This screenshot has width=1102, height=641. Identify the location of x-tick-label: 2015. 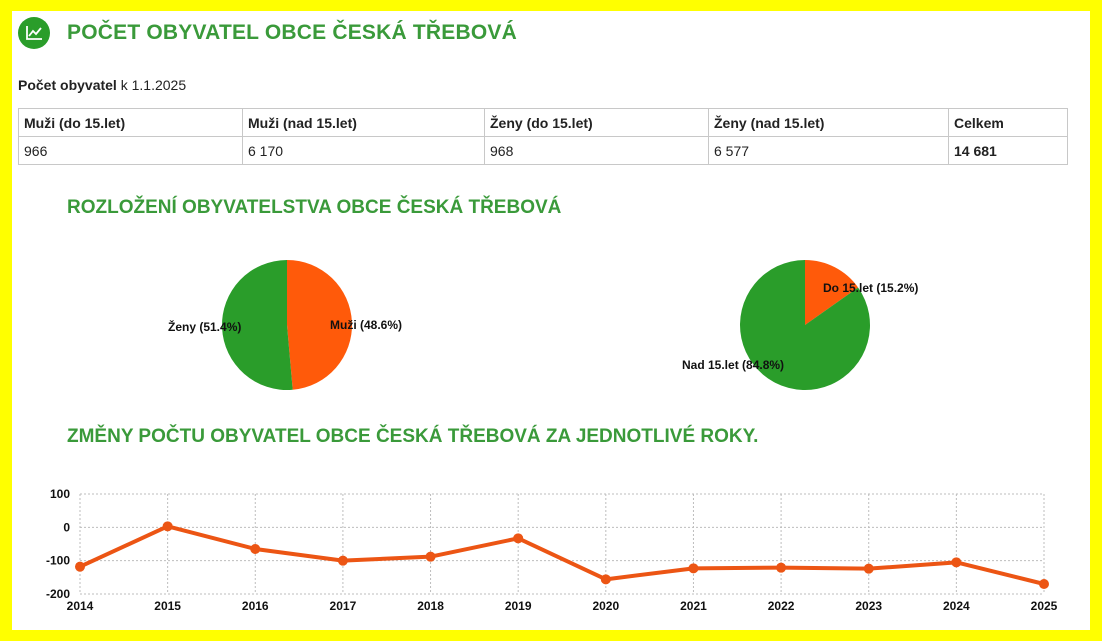
(167, 606).